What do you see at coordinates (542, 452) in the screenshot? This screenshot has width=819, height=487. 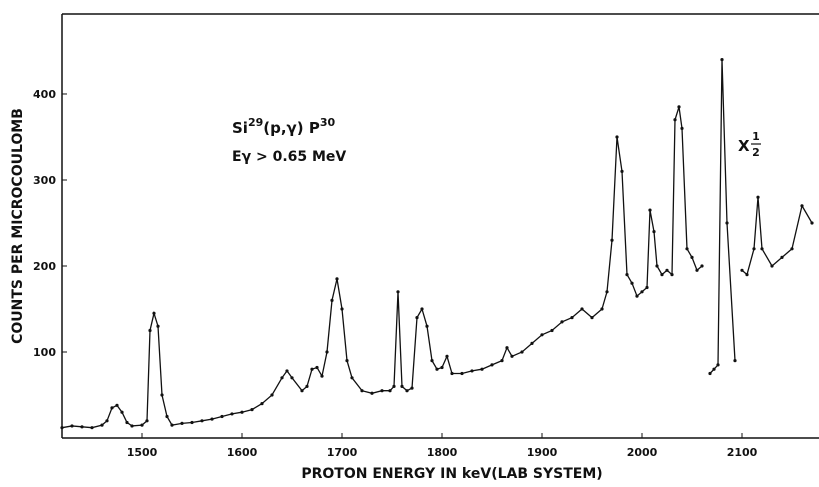 I see `x-tick-label: 1900` at bounding box center [542, 452].